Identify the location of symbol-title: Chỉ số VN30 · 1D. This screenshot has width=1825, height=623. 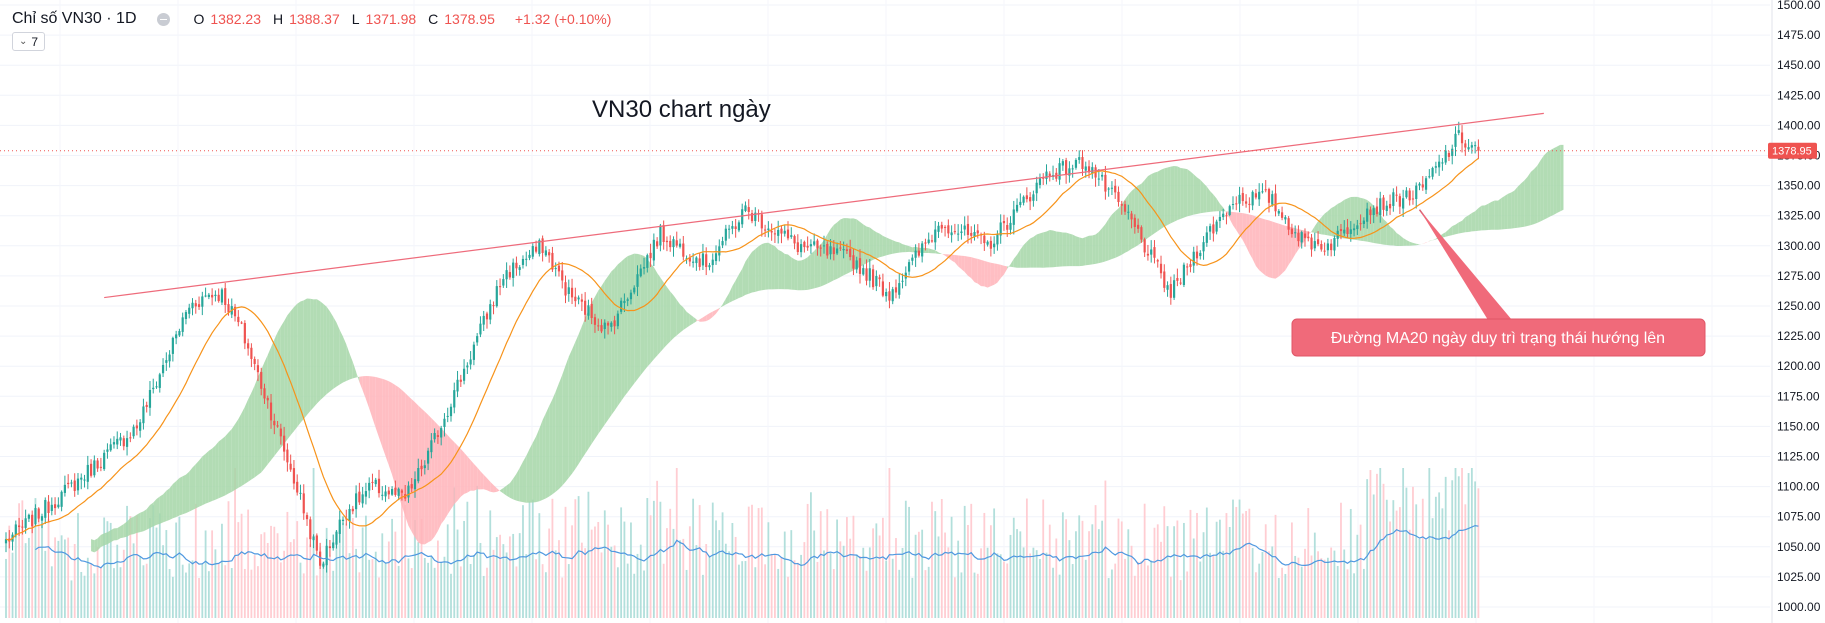
(74, 18).